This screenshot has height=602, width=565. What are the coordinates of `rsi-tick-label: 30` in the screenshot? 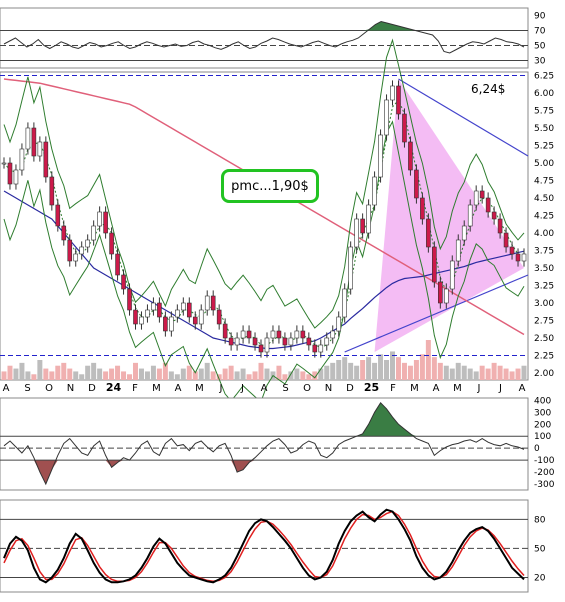 It's located at (540, 62).